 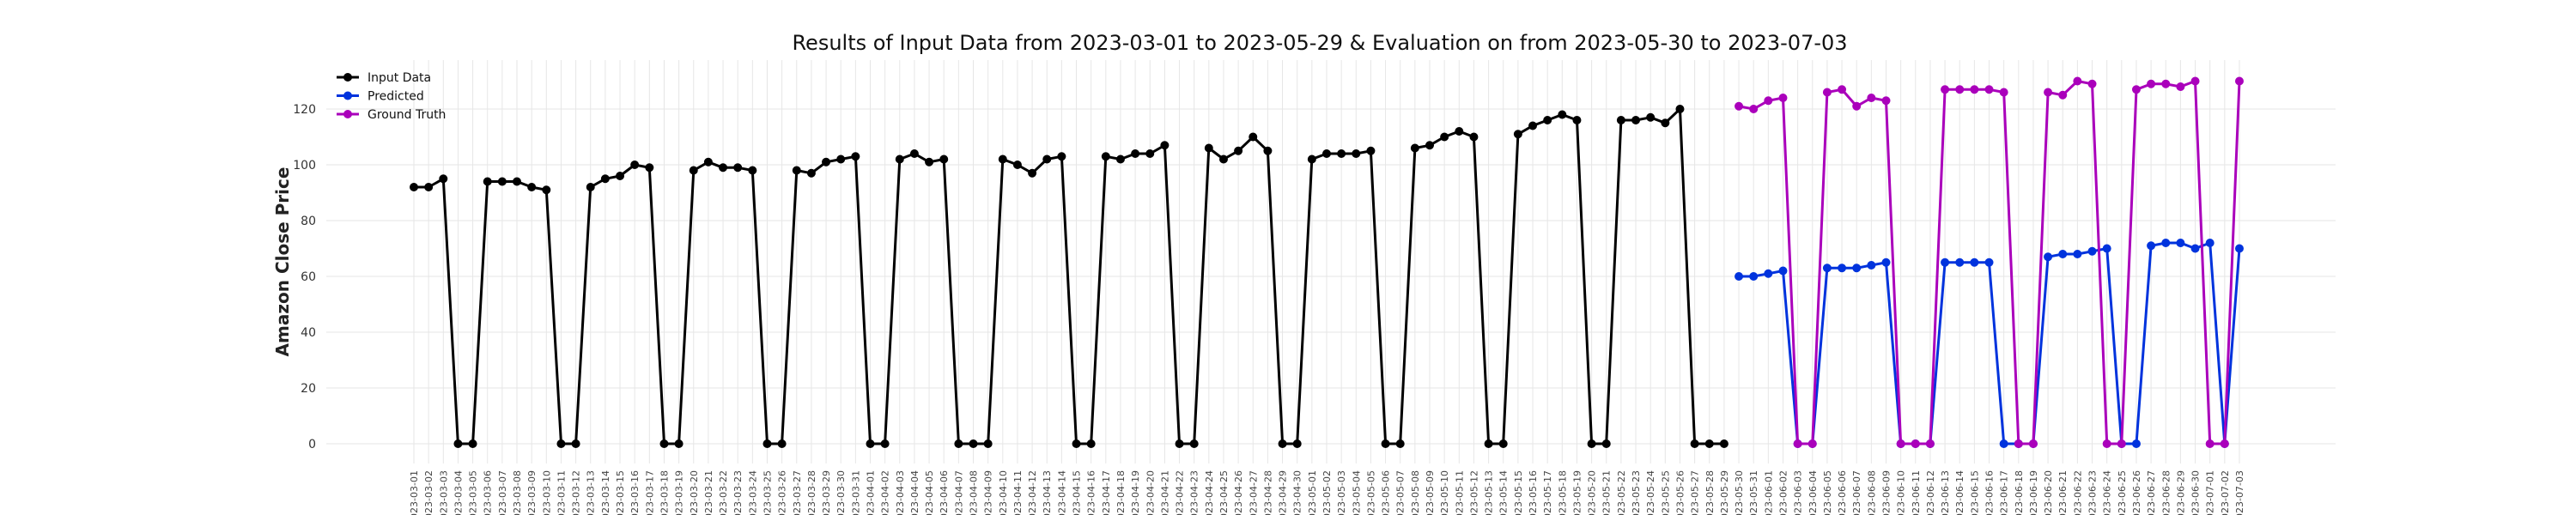 I want to click on x-tick-label: 2023-03-20, so click(x=695, y=492).